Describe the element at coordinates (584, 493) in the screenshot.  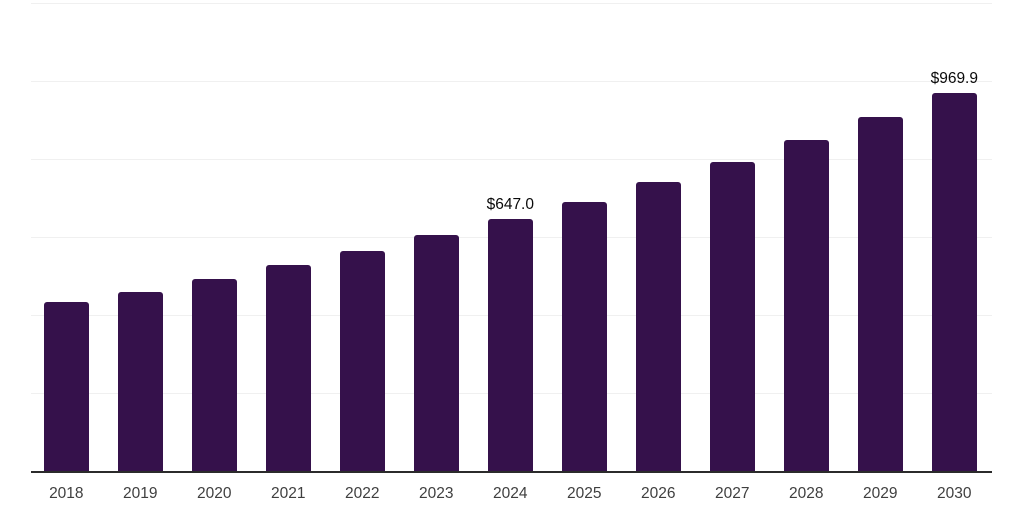
I see `x-tick-label-2025: 2025` at that location.